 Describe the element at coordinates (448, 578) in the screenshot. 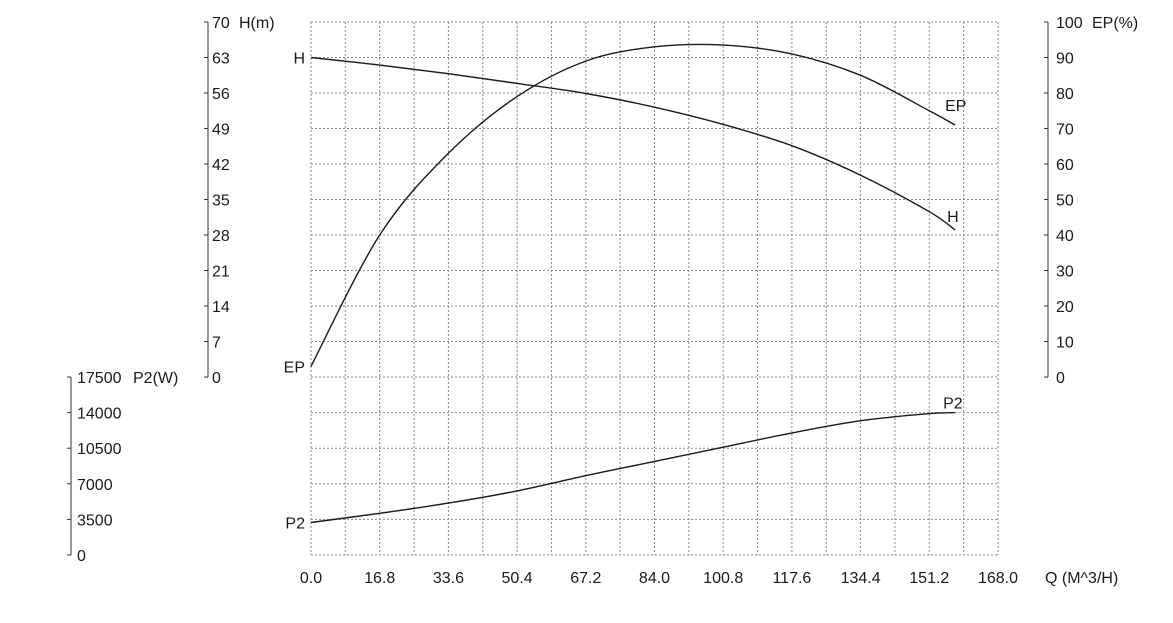

I see `x-tick-label: 33.6` at that location.